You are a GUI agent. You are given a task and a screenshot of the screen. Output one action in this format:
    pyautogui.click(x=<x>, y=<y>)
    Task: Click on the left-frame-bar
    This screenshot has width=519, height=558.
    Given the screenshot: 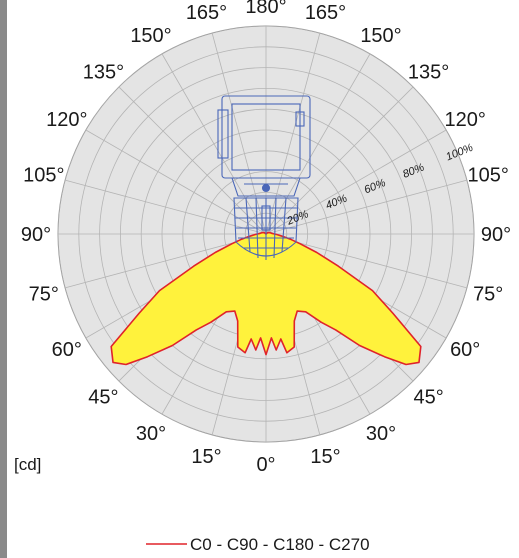 What is the action you would take?
    pyautogui.click(x=3, y=279)
    